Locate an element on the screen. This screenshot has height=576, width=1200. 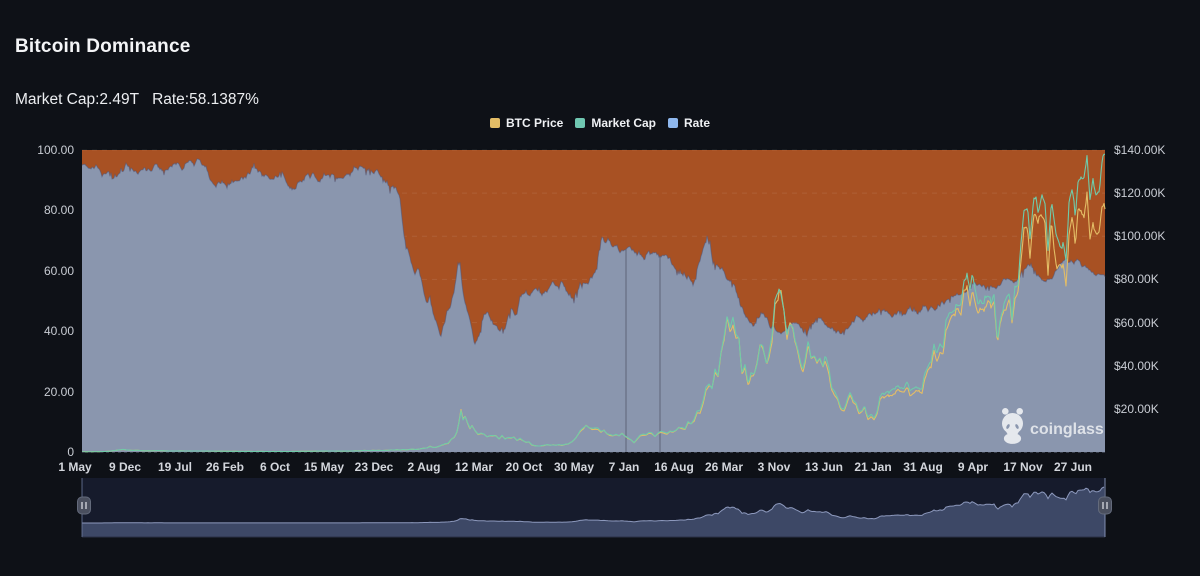
svg-text: 7 Jan is located at coordinates (624, 467).